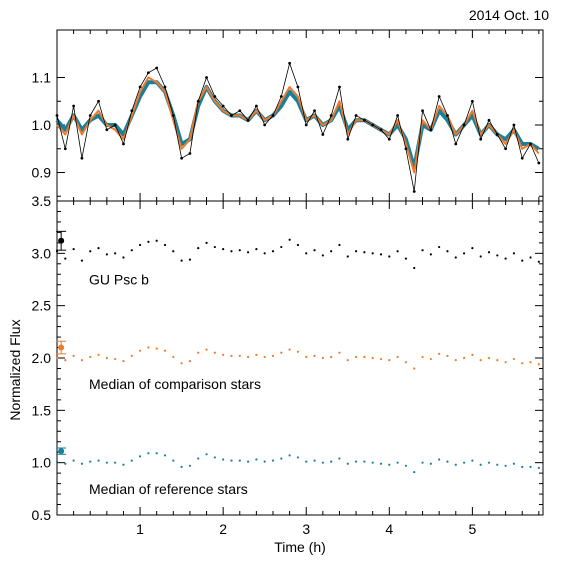 This screenshot has width=572, height=572. Describe the element at coordinates (119, 280) in the screenshot. I see `series-label: GU Psc b` at that location.